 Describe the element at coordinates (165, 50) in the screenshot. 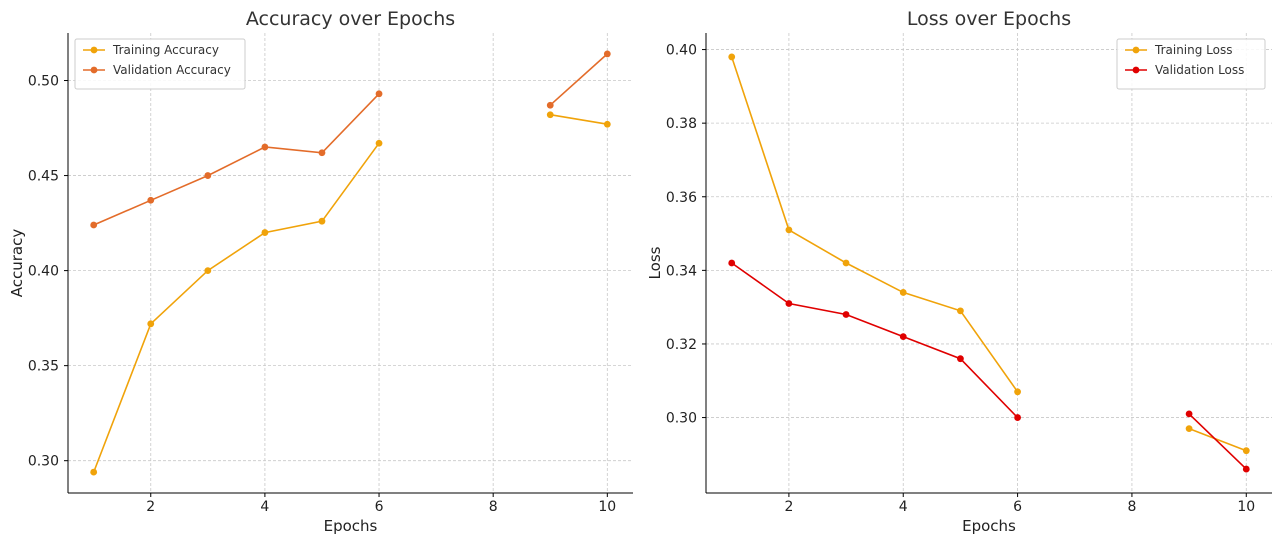

I see `training-accuracy-legend-label: Training Accuracy` at that location.